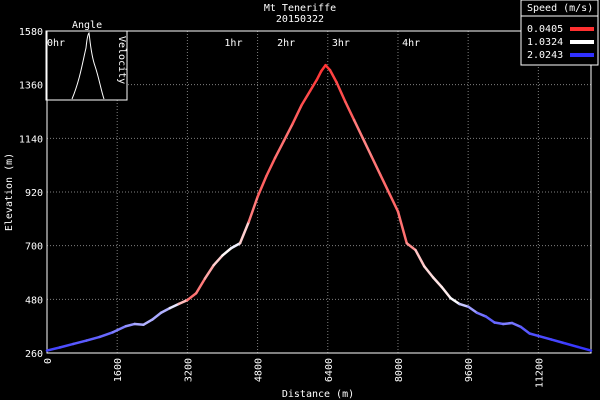 The width and height of the screenshot is (600, 400). Describe the element at coordinates (399, 370) in the screenshot. I see `x-tick-label: 8000` at that location.